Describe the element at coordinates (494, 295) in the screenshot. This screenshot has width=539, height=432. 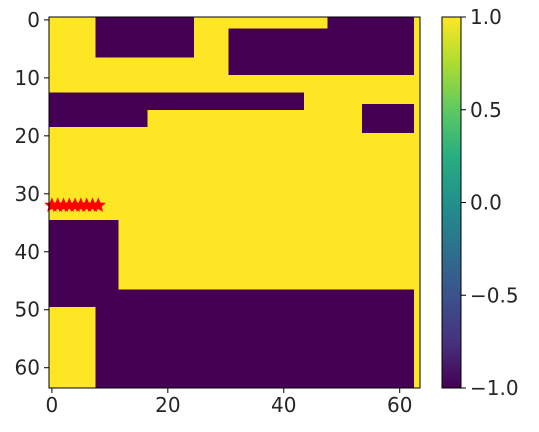
I see `colorbar-tick-label: −0.5` at that location.